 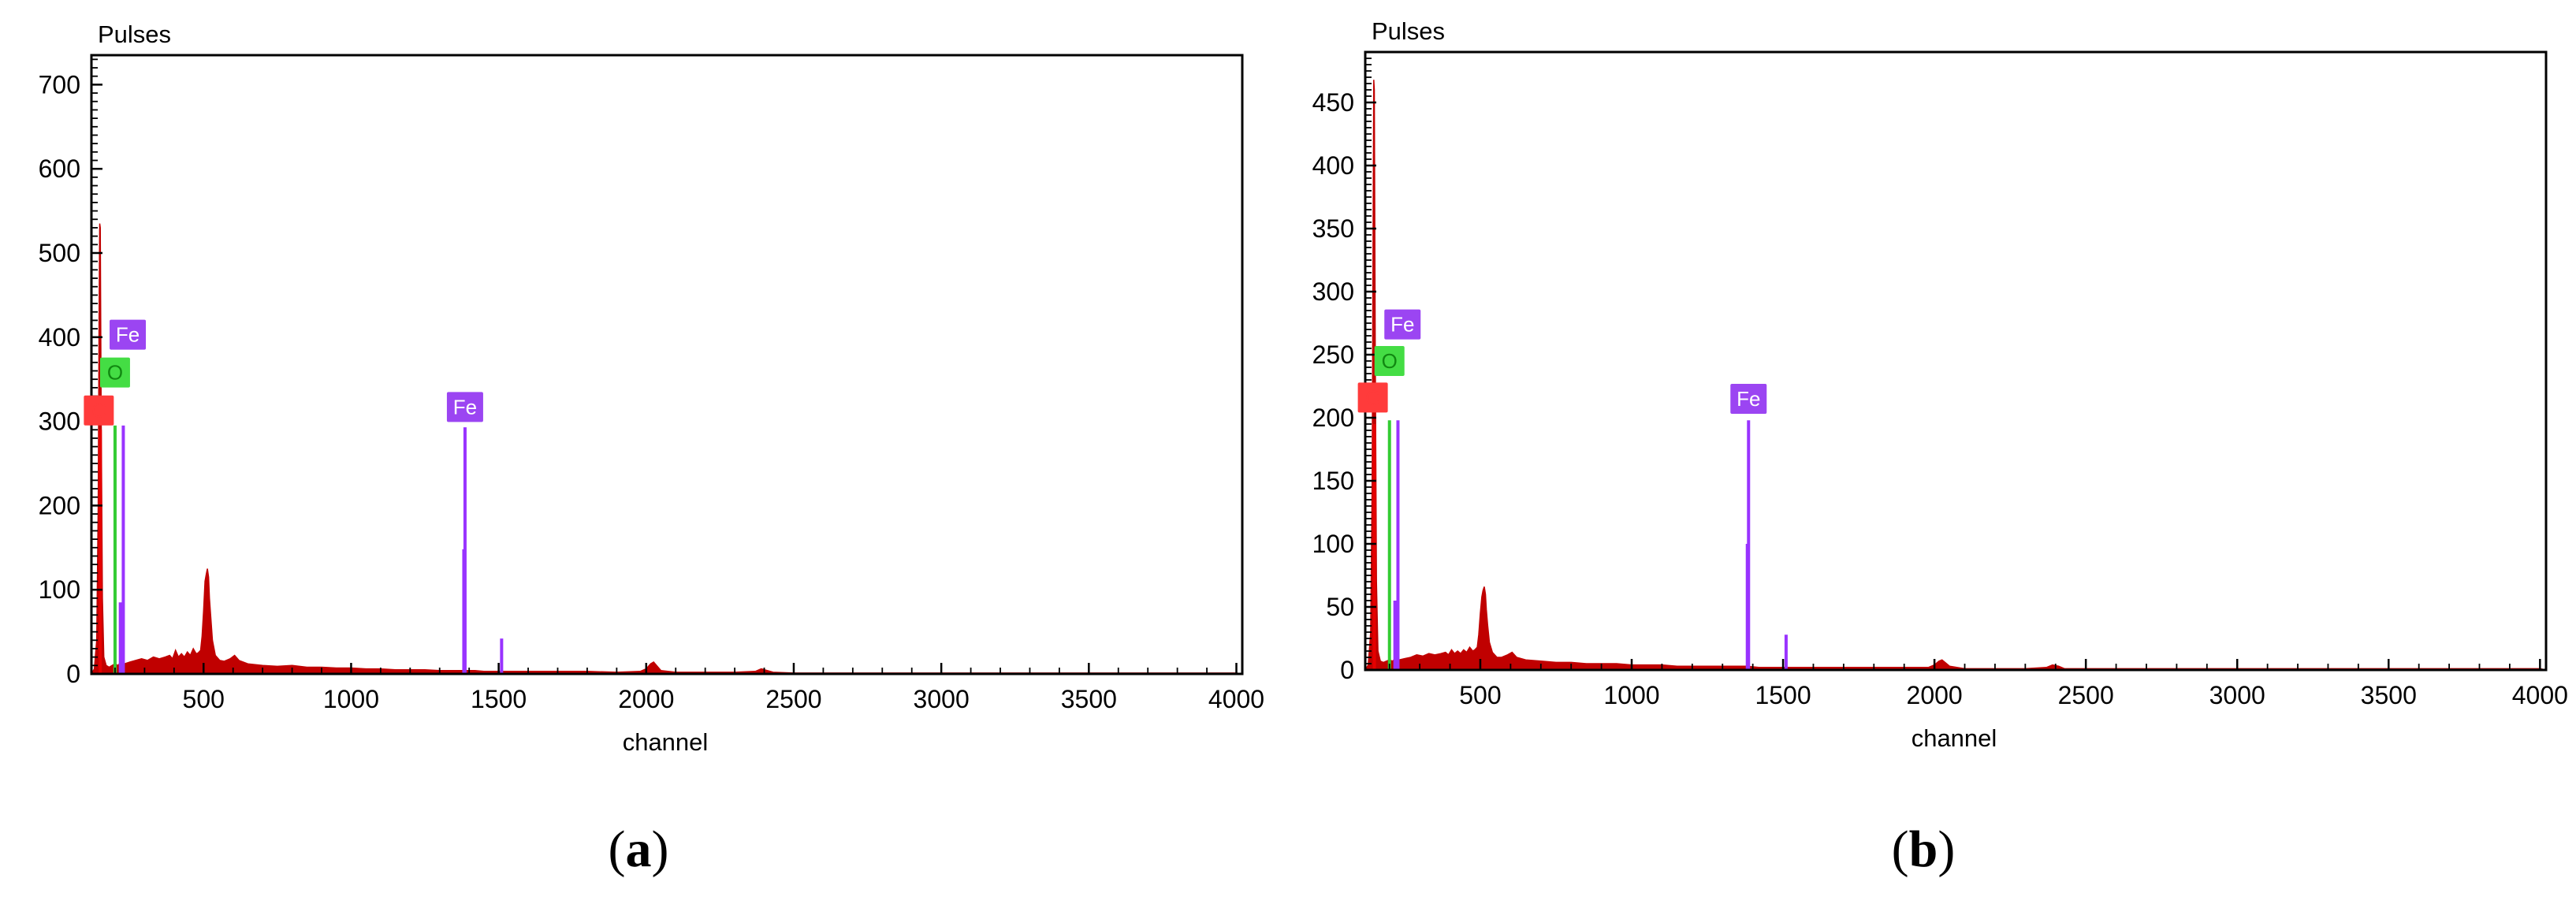 I want to click on caption-letter: b, so click(x=1923, y=849).